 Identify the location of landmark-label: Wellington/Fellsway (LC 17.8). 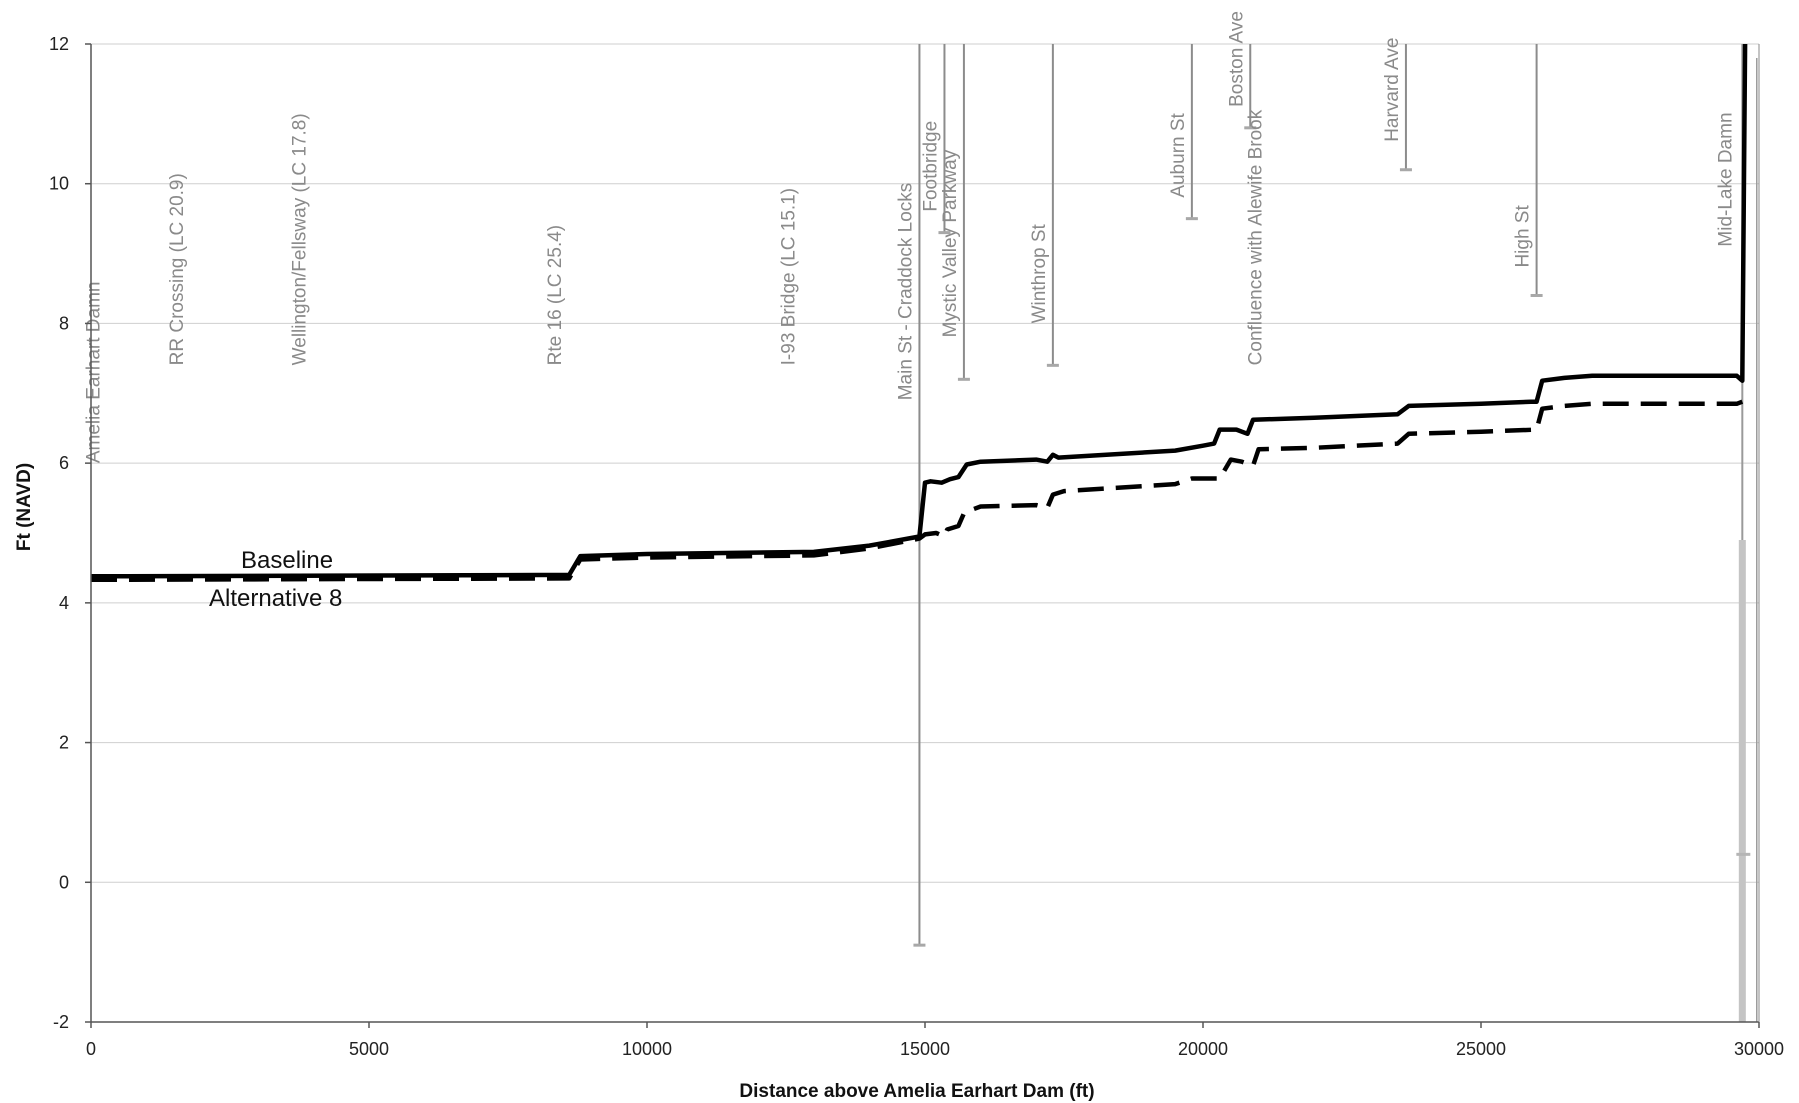
(299, 239).